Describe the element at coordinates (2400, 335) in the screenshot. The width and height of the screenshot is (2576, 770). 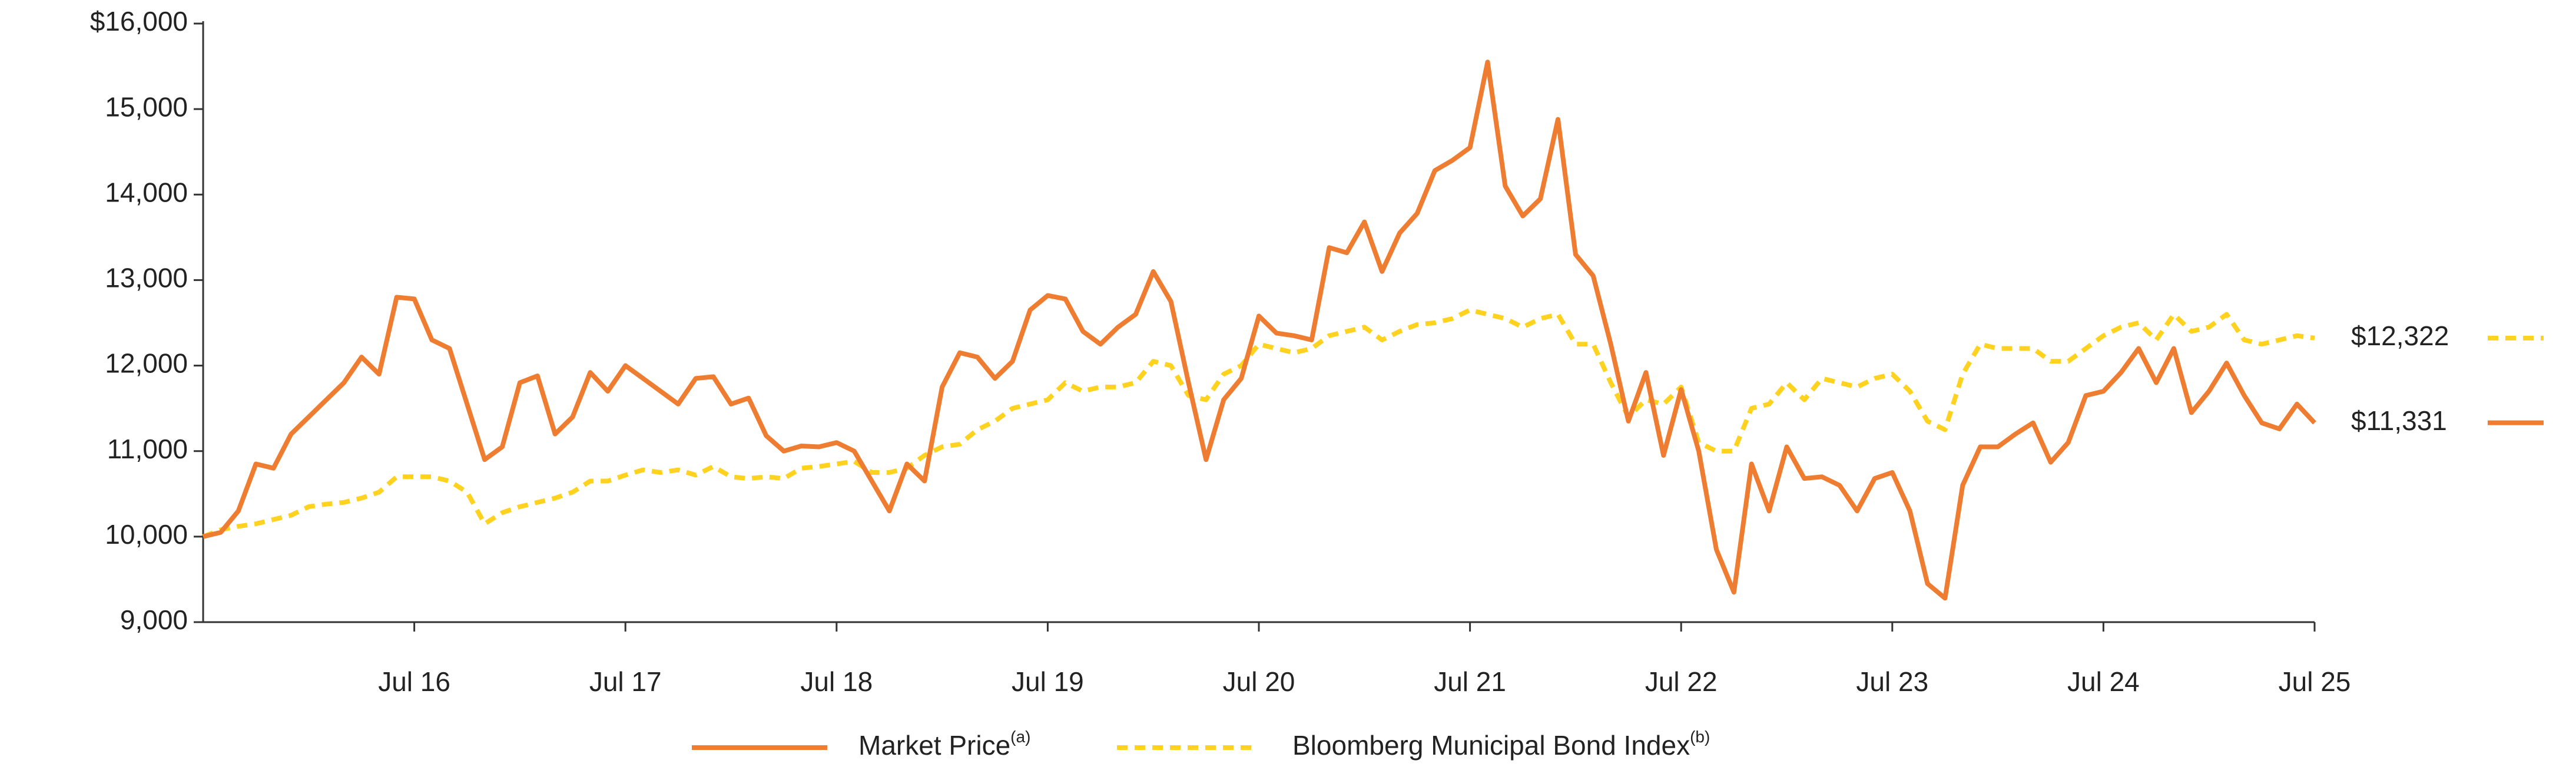
I see `end-label: $12,322` at that location.